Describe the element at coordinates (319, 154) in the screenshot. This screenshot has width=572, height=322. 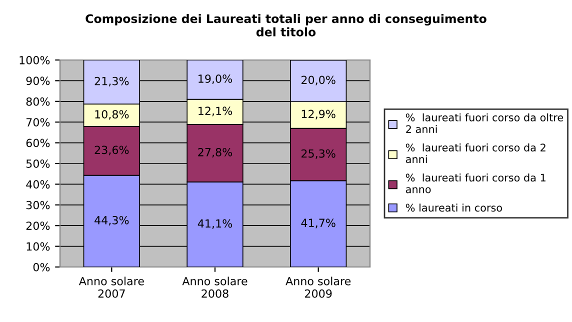
I see `data-label: 25,3%` at that location.